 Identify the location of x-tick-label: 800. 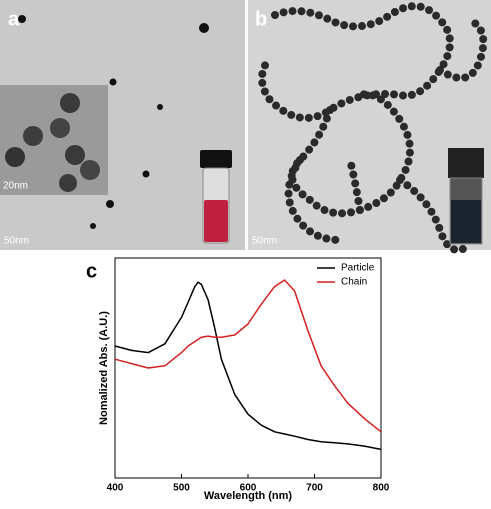
(381, 488).